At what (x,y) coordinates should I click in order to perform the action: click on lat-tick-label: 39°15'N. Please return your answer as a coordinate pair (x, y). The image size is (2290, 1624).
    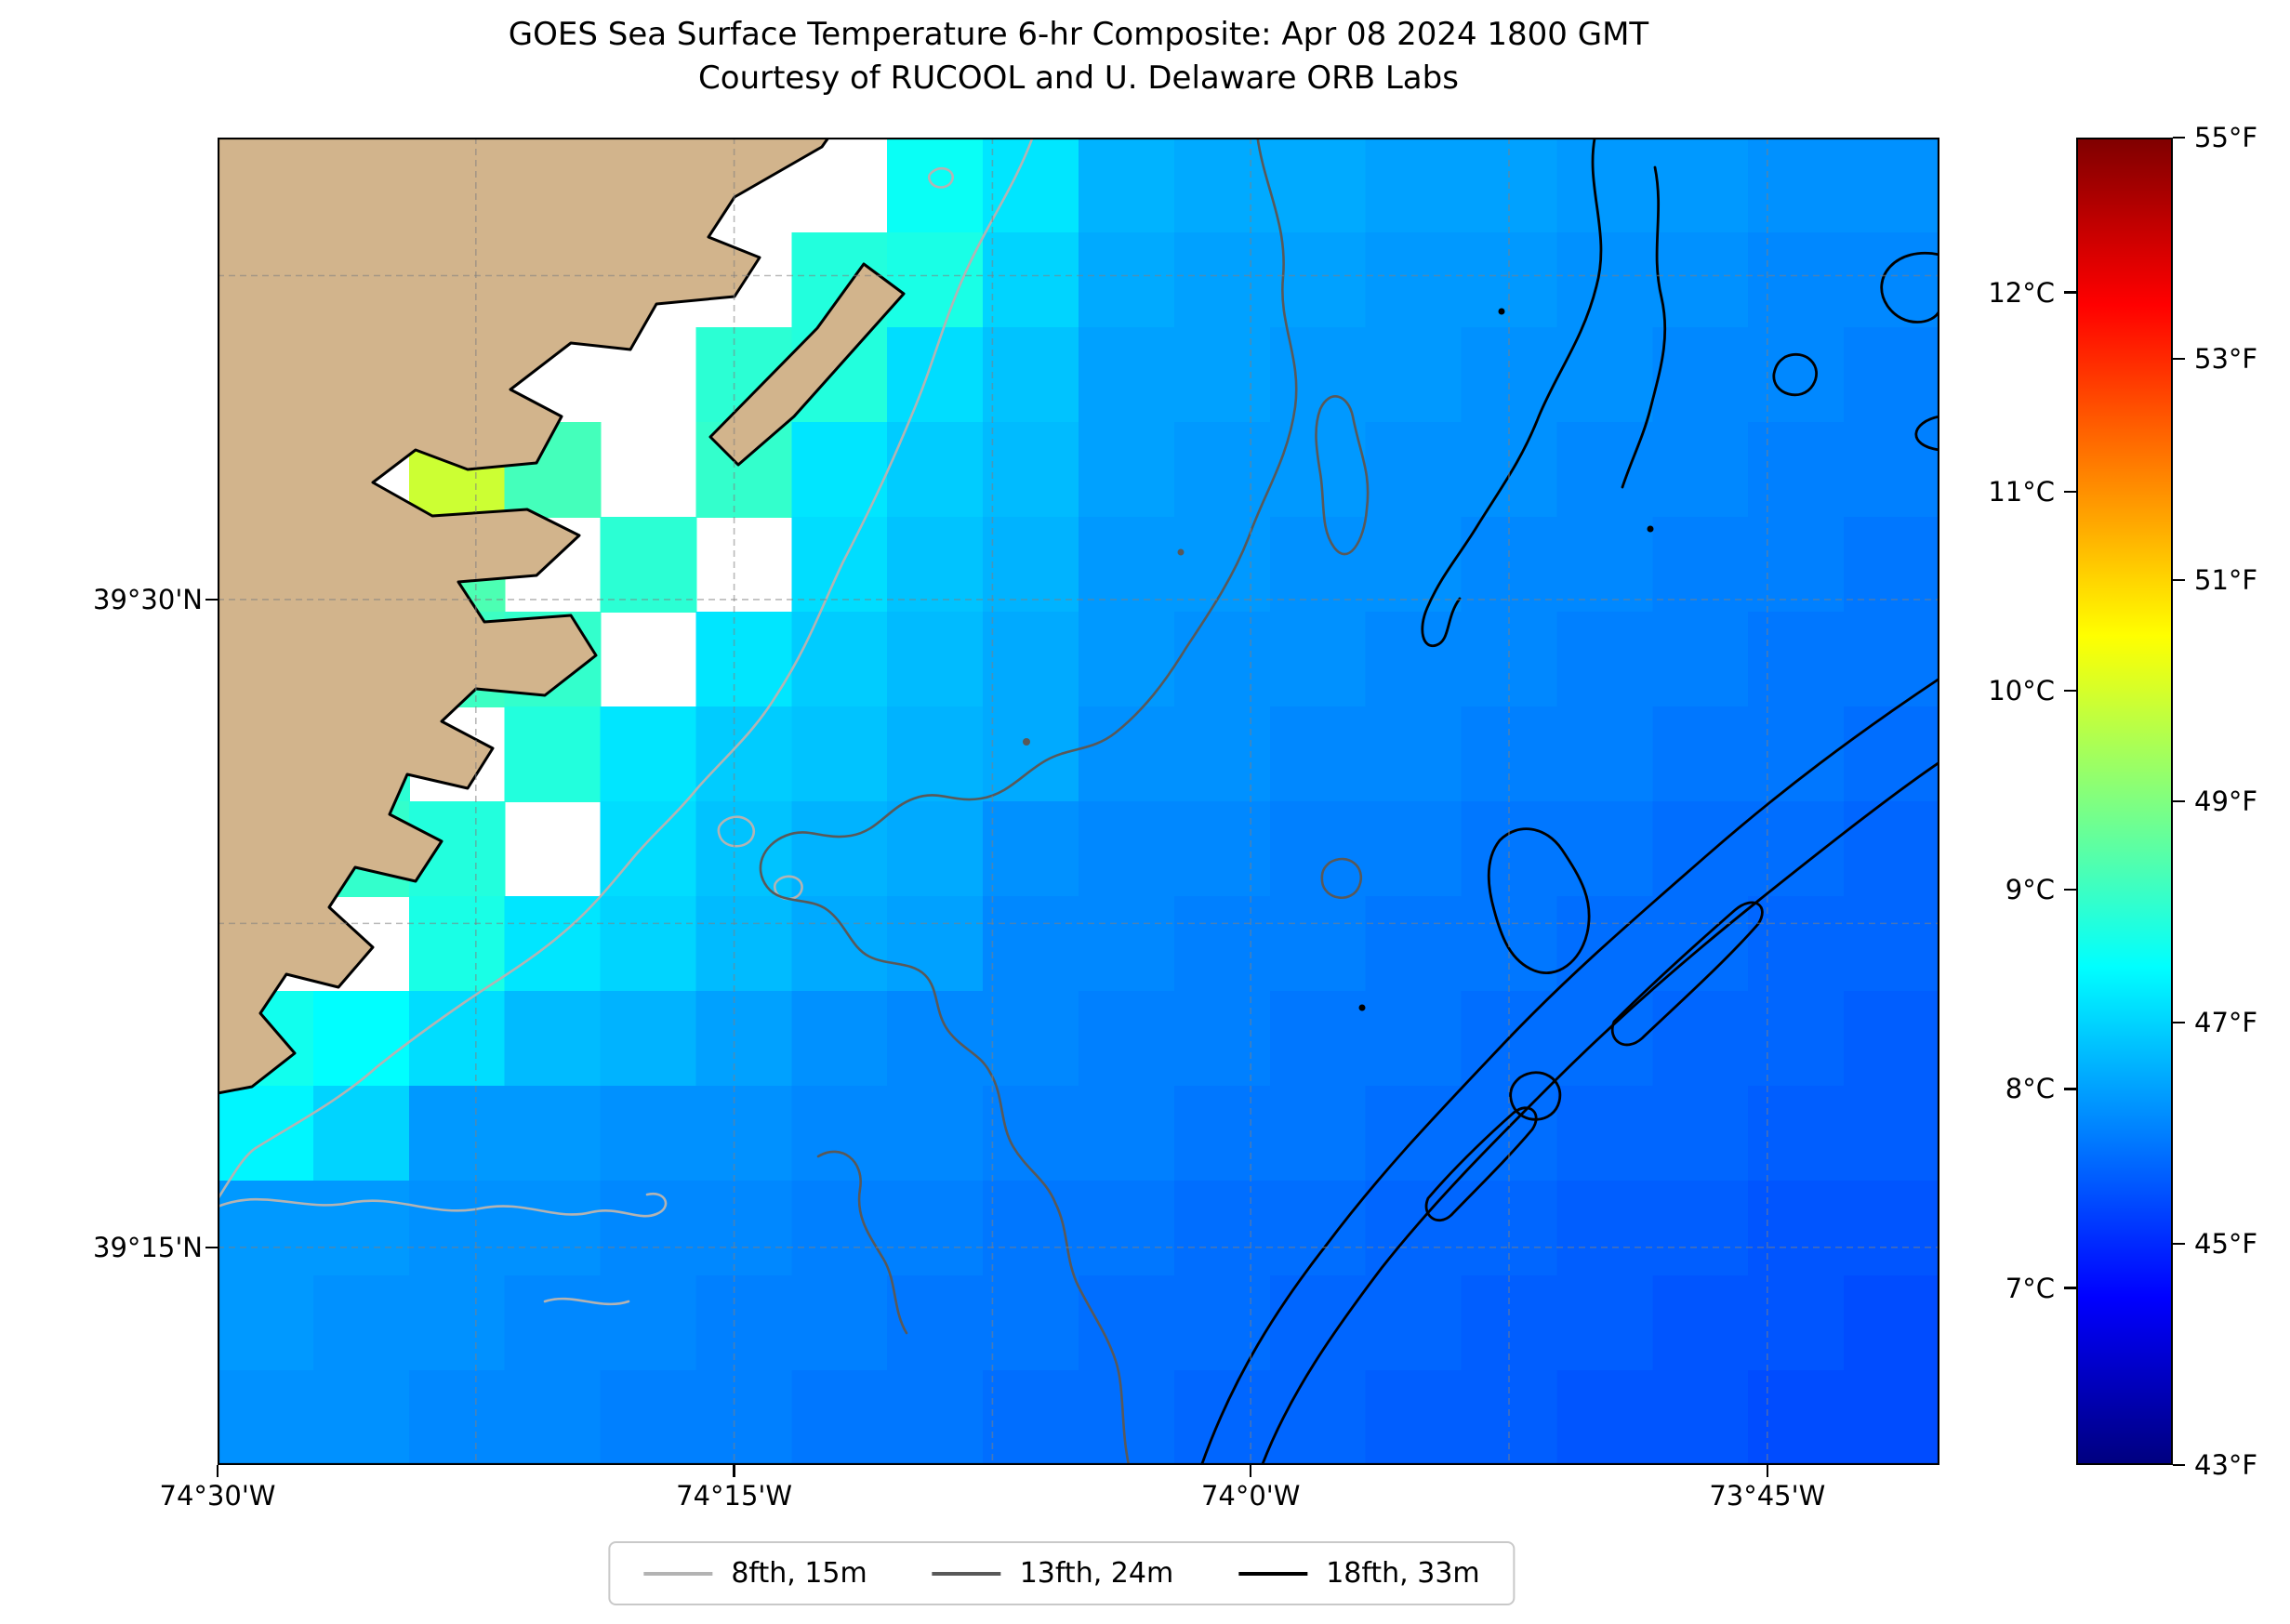
    Looking at the image, I should click on (148, 1247).